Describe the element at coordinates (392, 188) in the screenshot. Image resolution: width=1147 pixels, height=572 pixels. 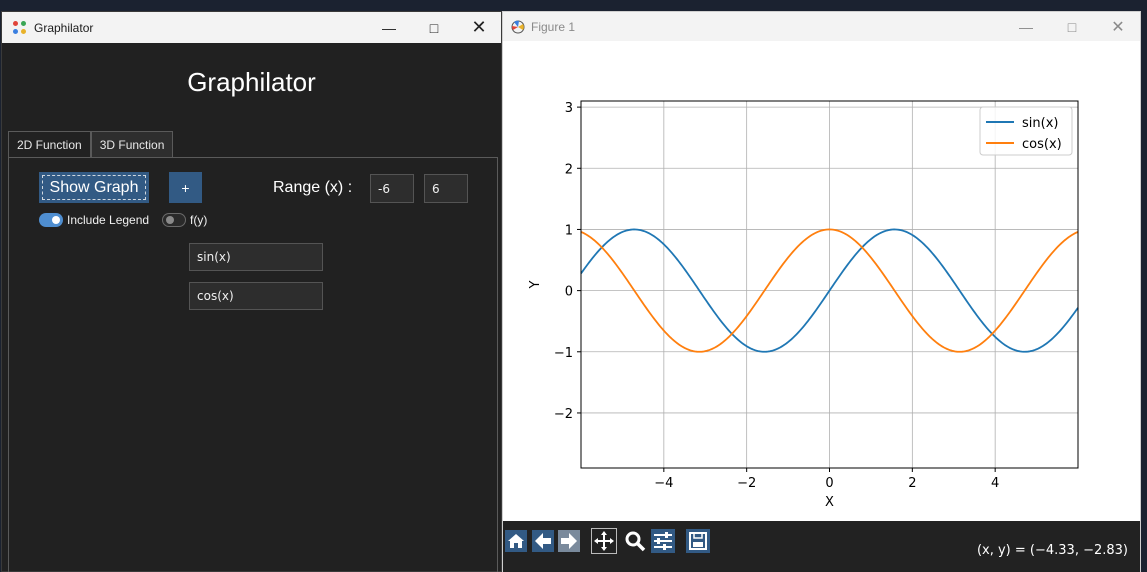
I see `range-min-input: -6` at that location.